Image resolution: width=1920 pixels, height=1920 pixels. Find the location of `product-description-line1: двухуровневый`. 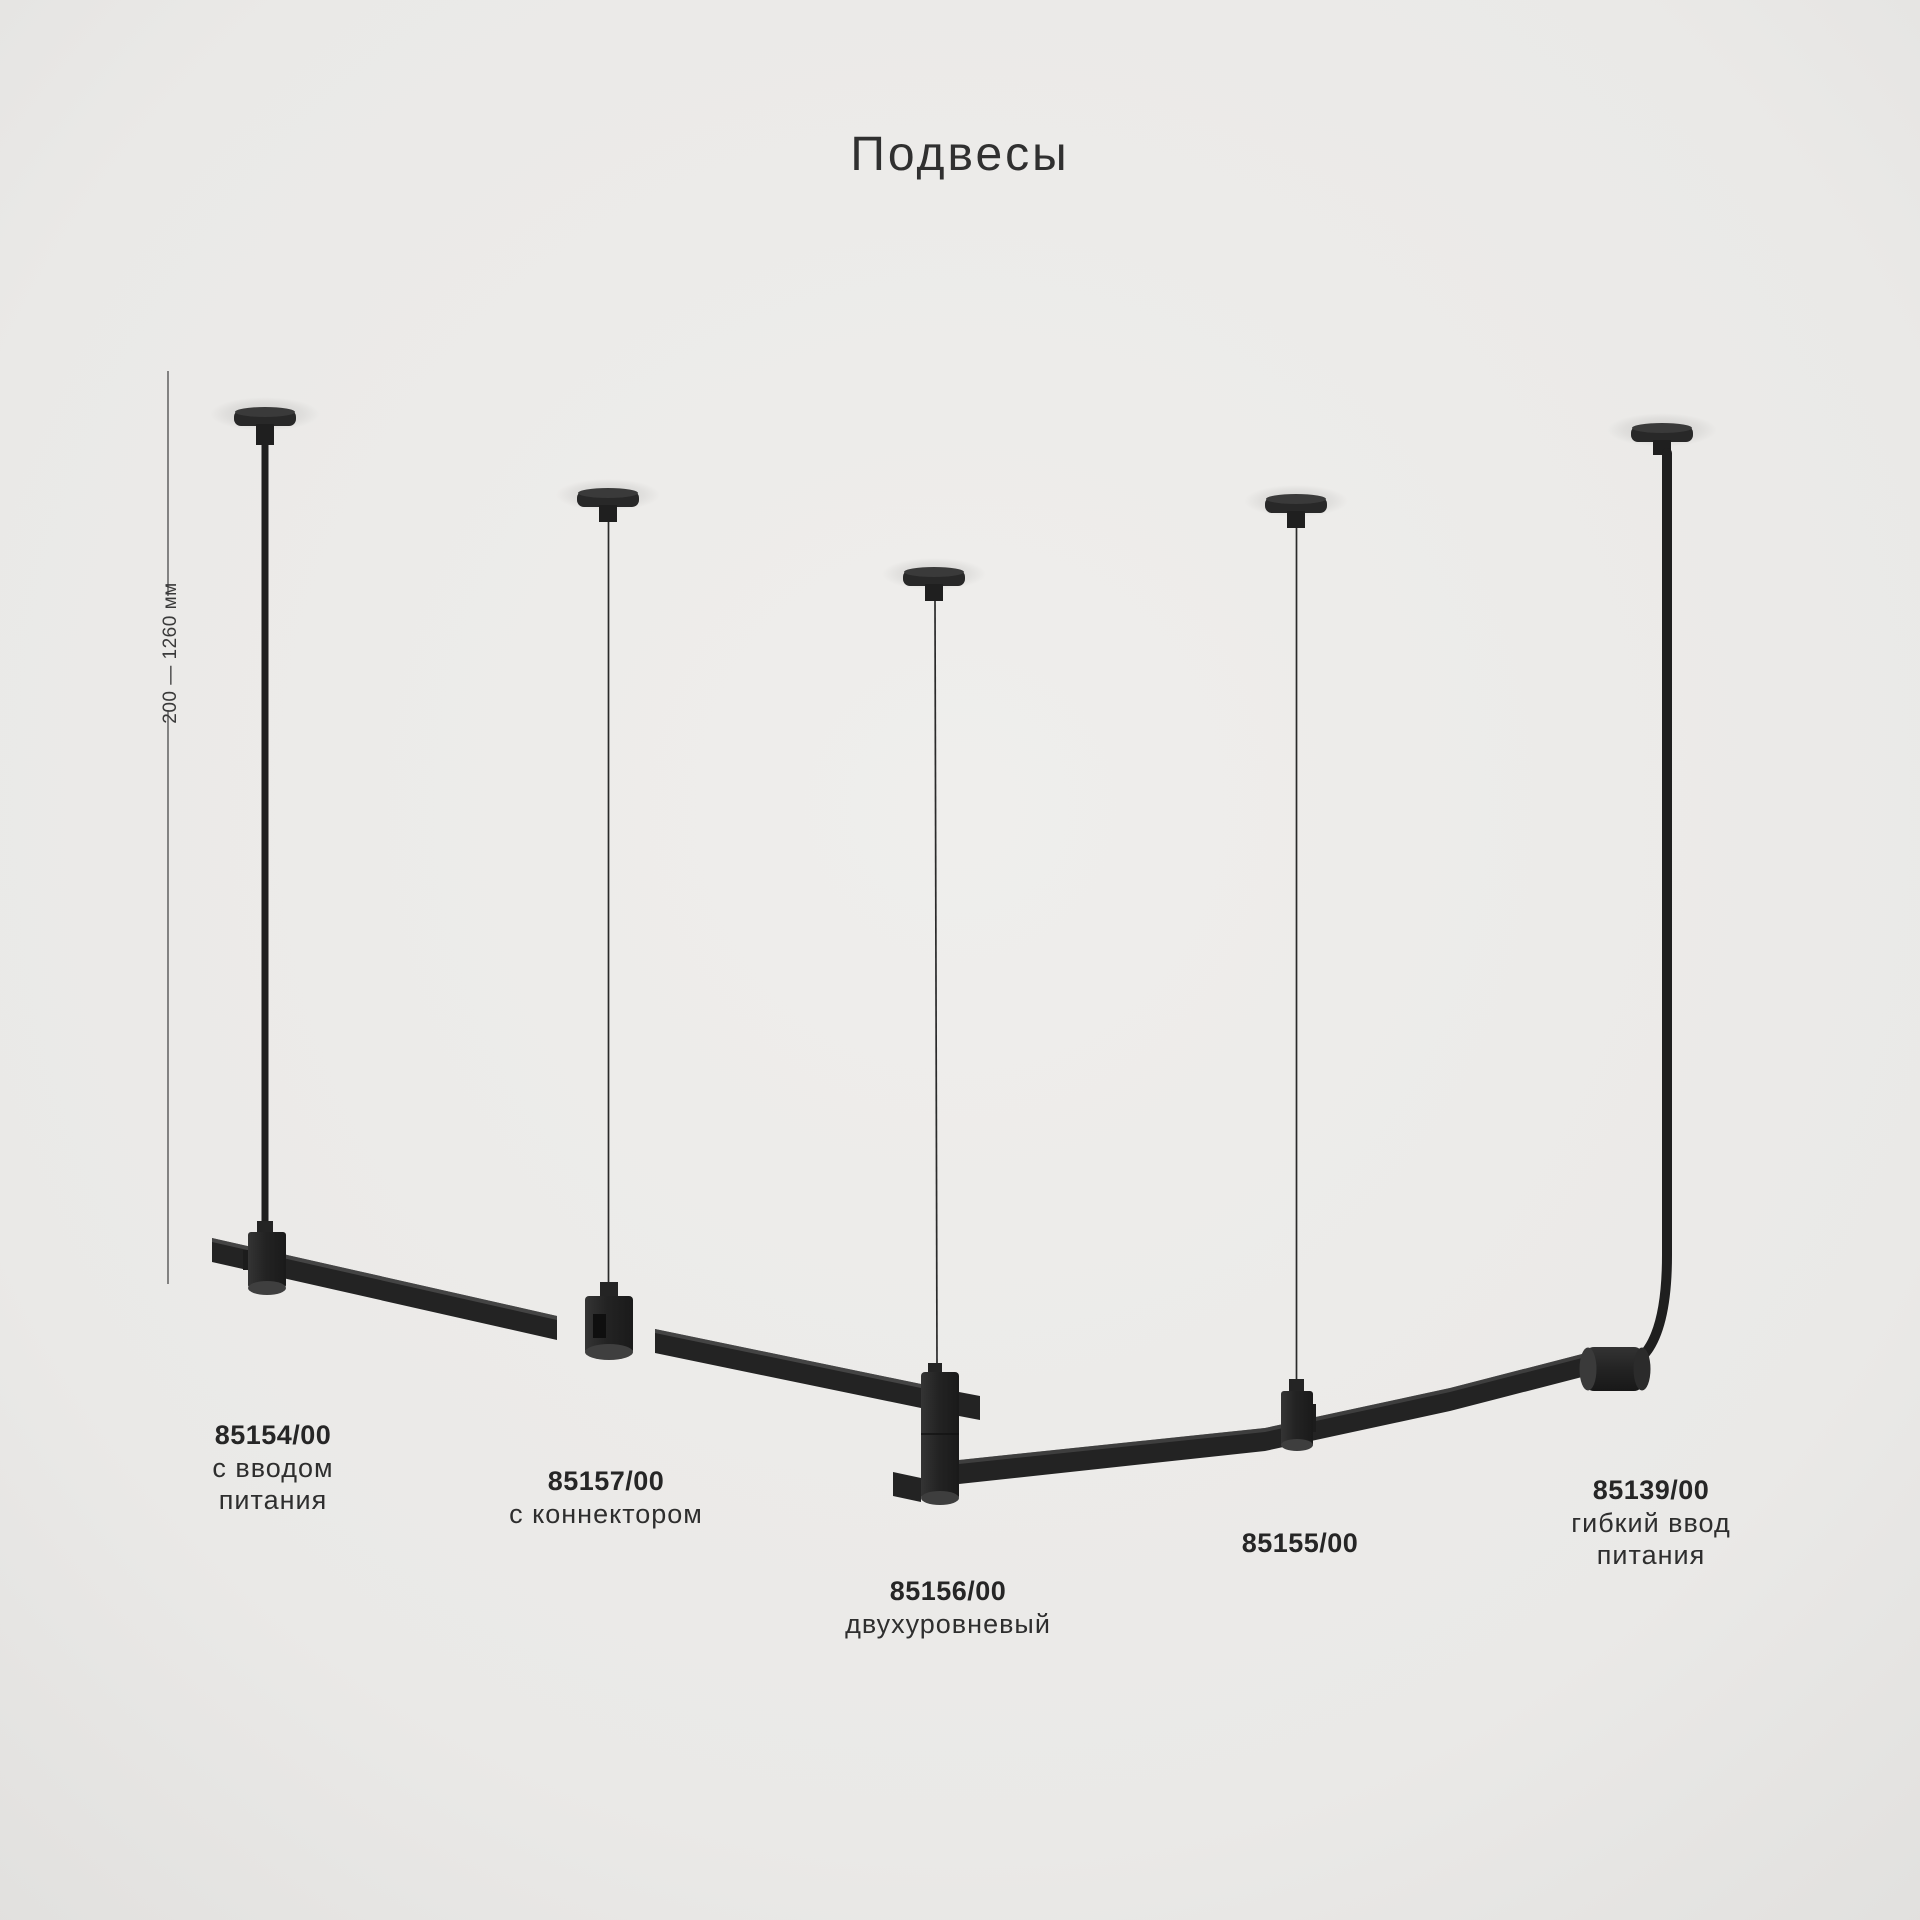

product-description-line1: двухуровневый is located at coordinates (948, 1624).